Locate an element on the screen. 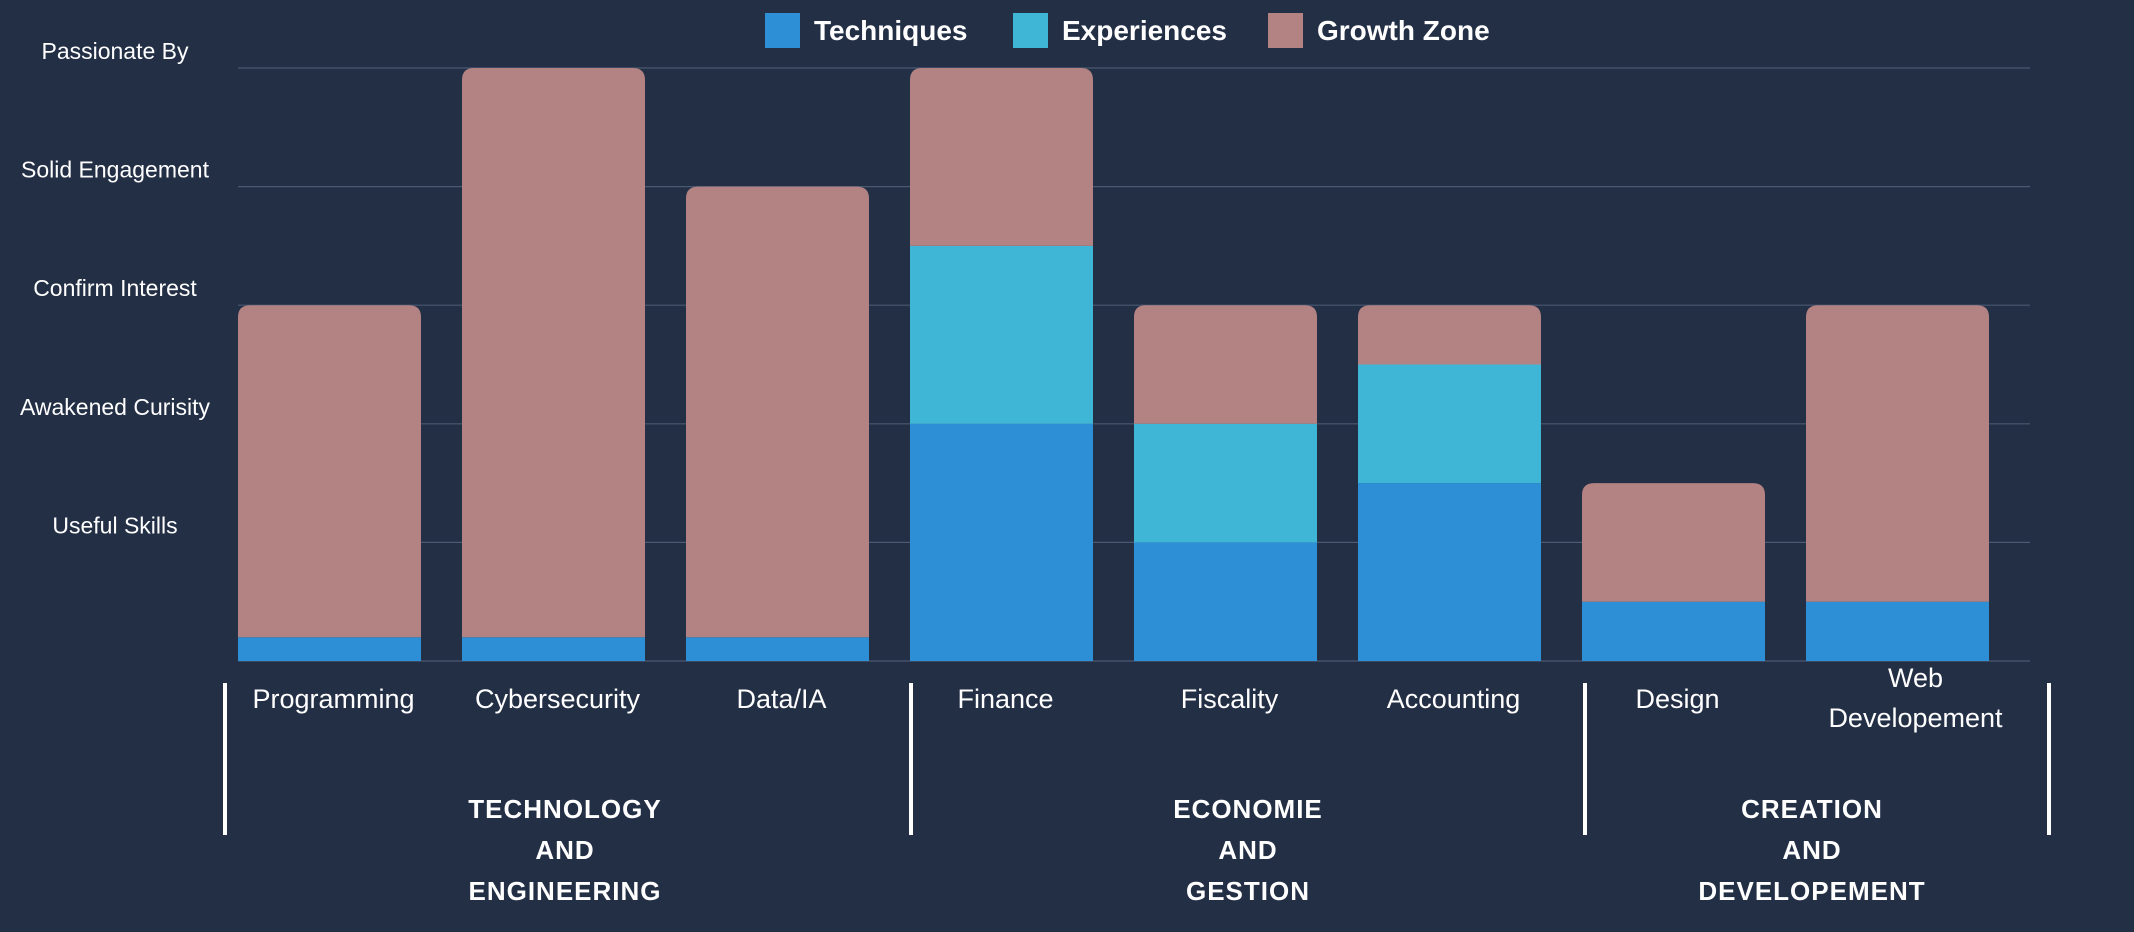  bar-fiscality-growth-zone is located at coordinates (1225, 364).